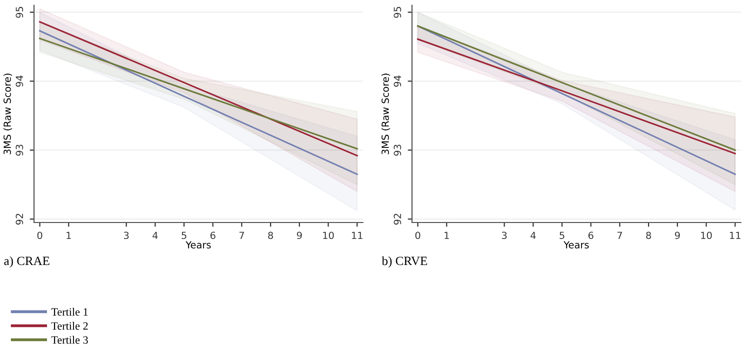  I want to click on text: a) CRAE, so click(27, 262).